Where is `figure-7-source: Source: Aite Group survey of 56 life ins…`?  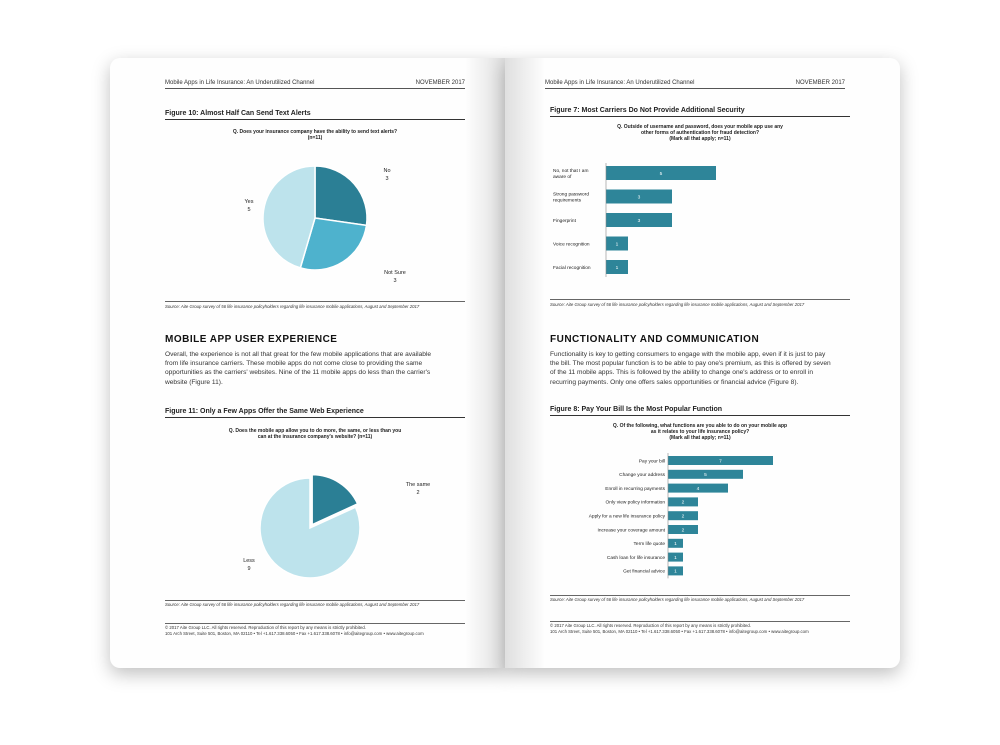
figure-7-source: Source: Aite Group survey of 56 life ins… is located at coordinates (677, 304).